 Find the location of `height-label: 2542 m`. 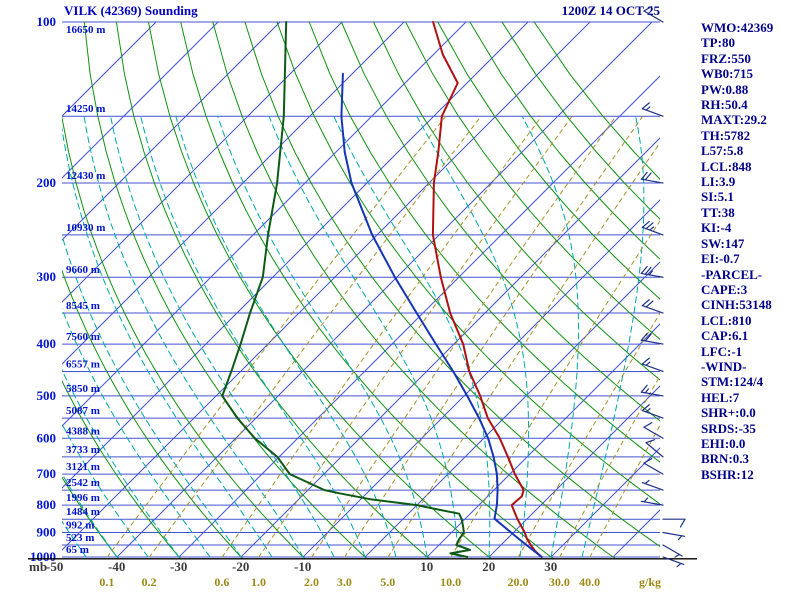

height-label: 2542 m is located at coordinates (83, 483).